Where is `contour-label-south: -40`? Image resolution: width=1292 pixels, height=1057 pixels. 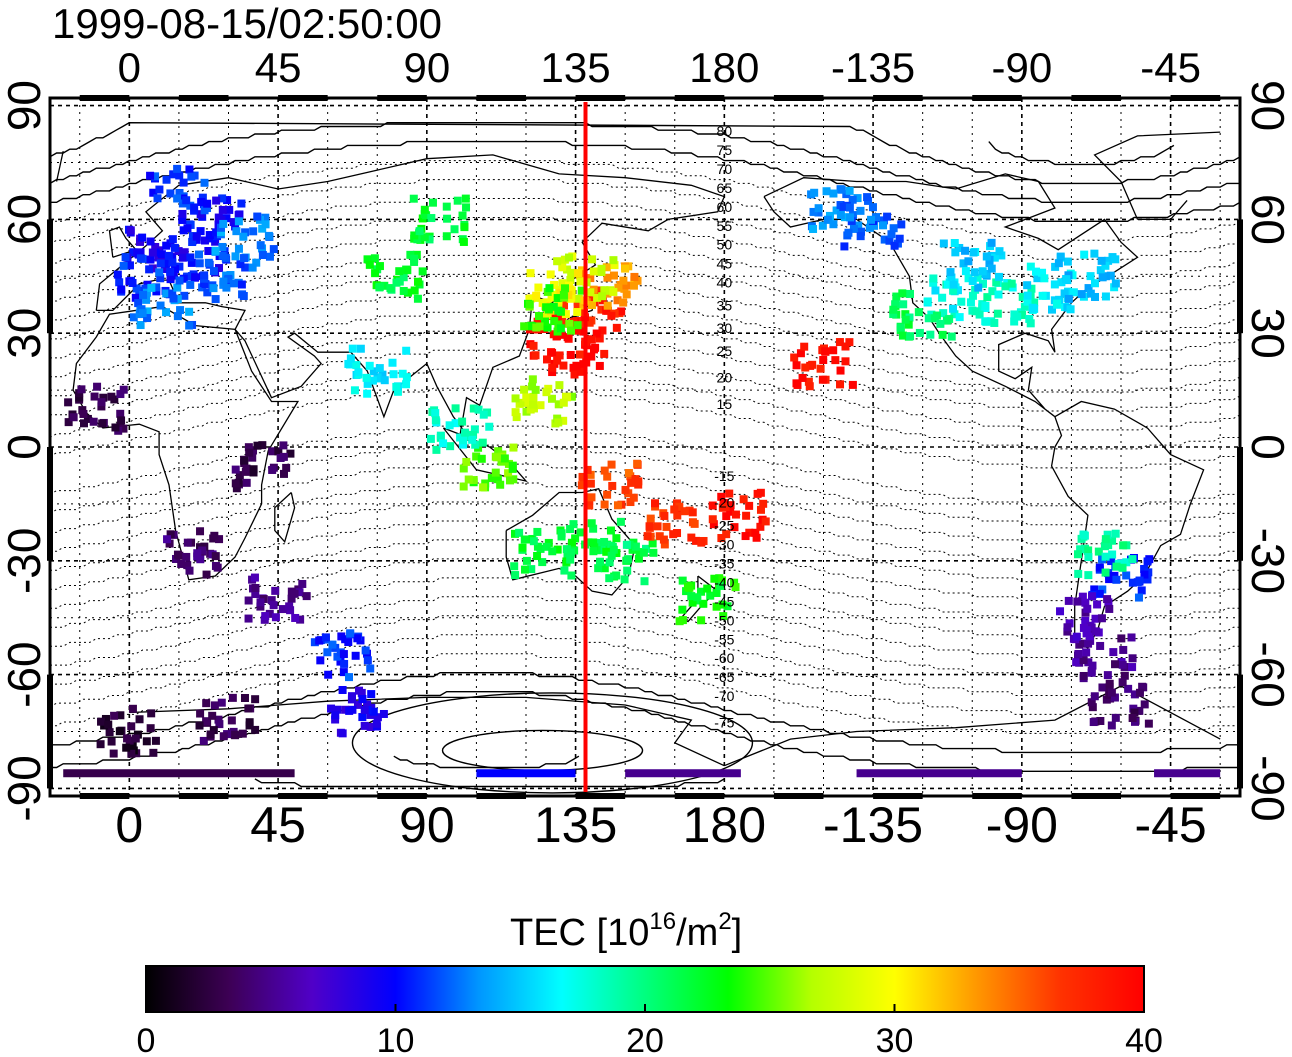
contour-label-south: -40 is located at coordinates (724, 582).